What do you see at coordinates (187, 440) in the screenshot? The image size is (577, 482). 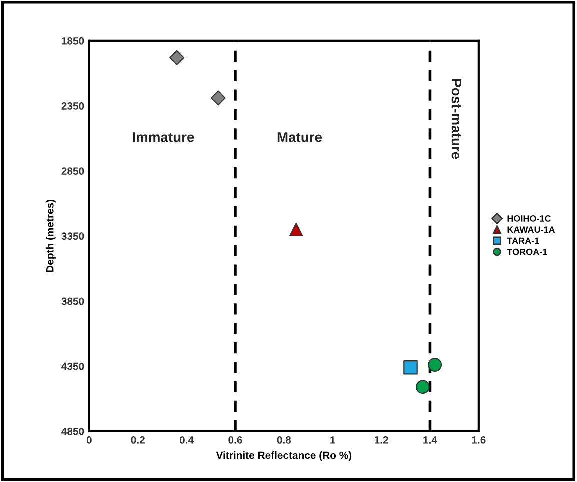 I see `x-tick-label: 0.4` at bounding box center [187, 440].